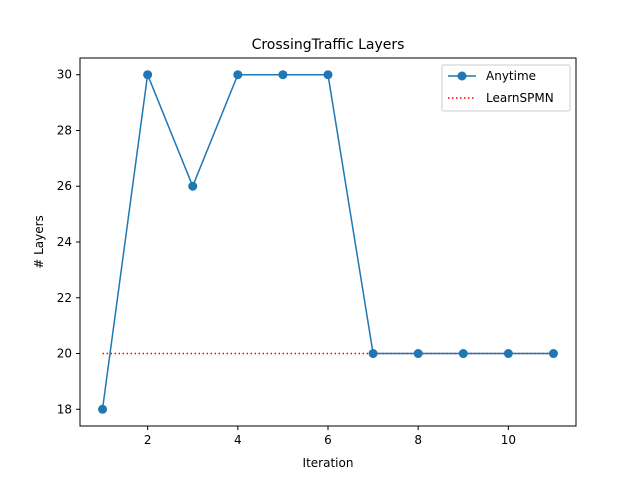  I want to click on x-tick-label: 4, so click(238, 440).